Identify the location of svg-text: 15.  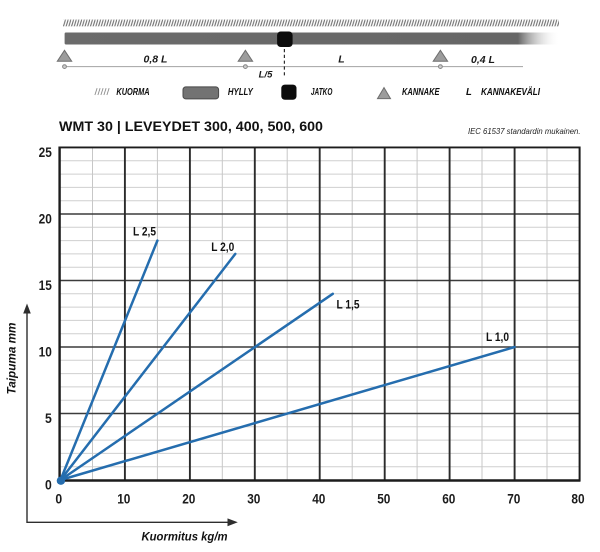
(45, 285).